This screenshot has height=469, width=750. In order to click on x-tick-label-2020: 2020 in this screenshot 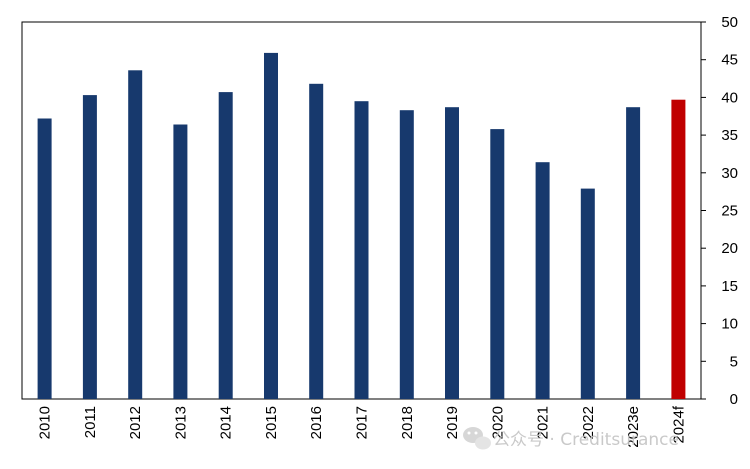, I will do `click(497, 422)`.